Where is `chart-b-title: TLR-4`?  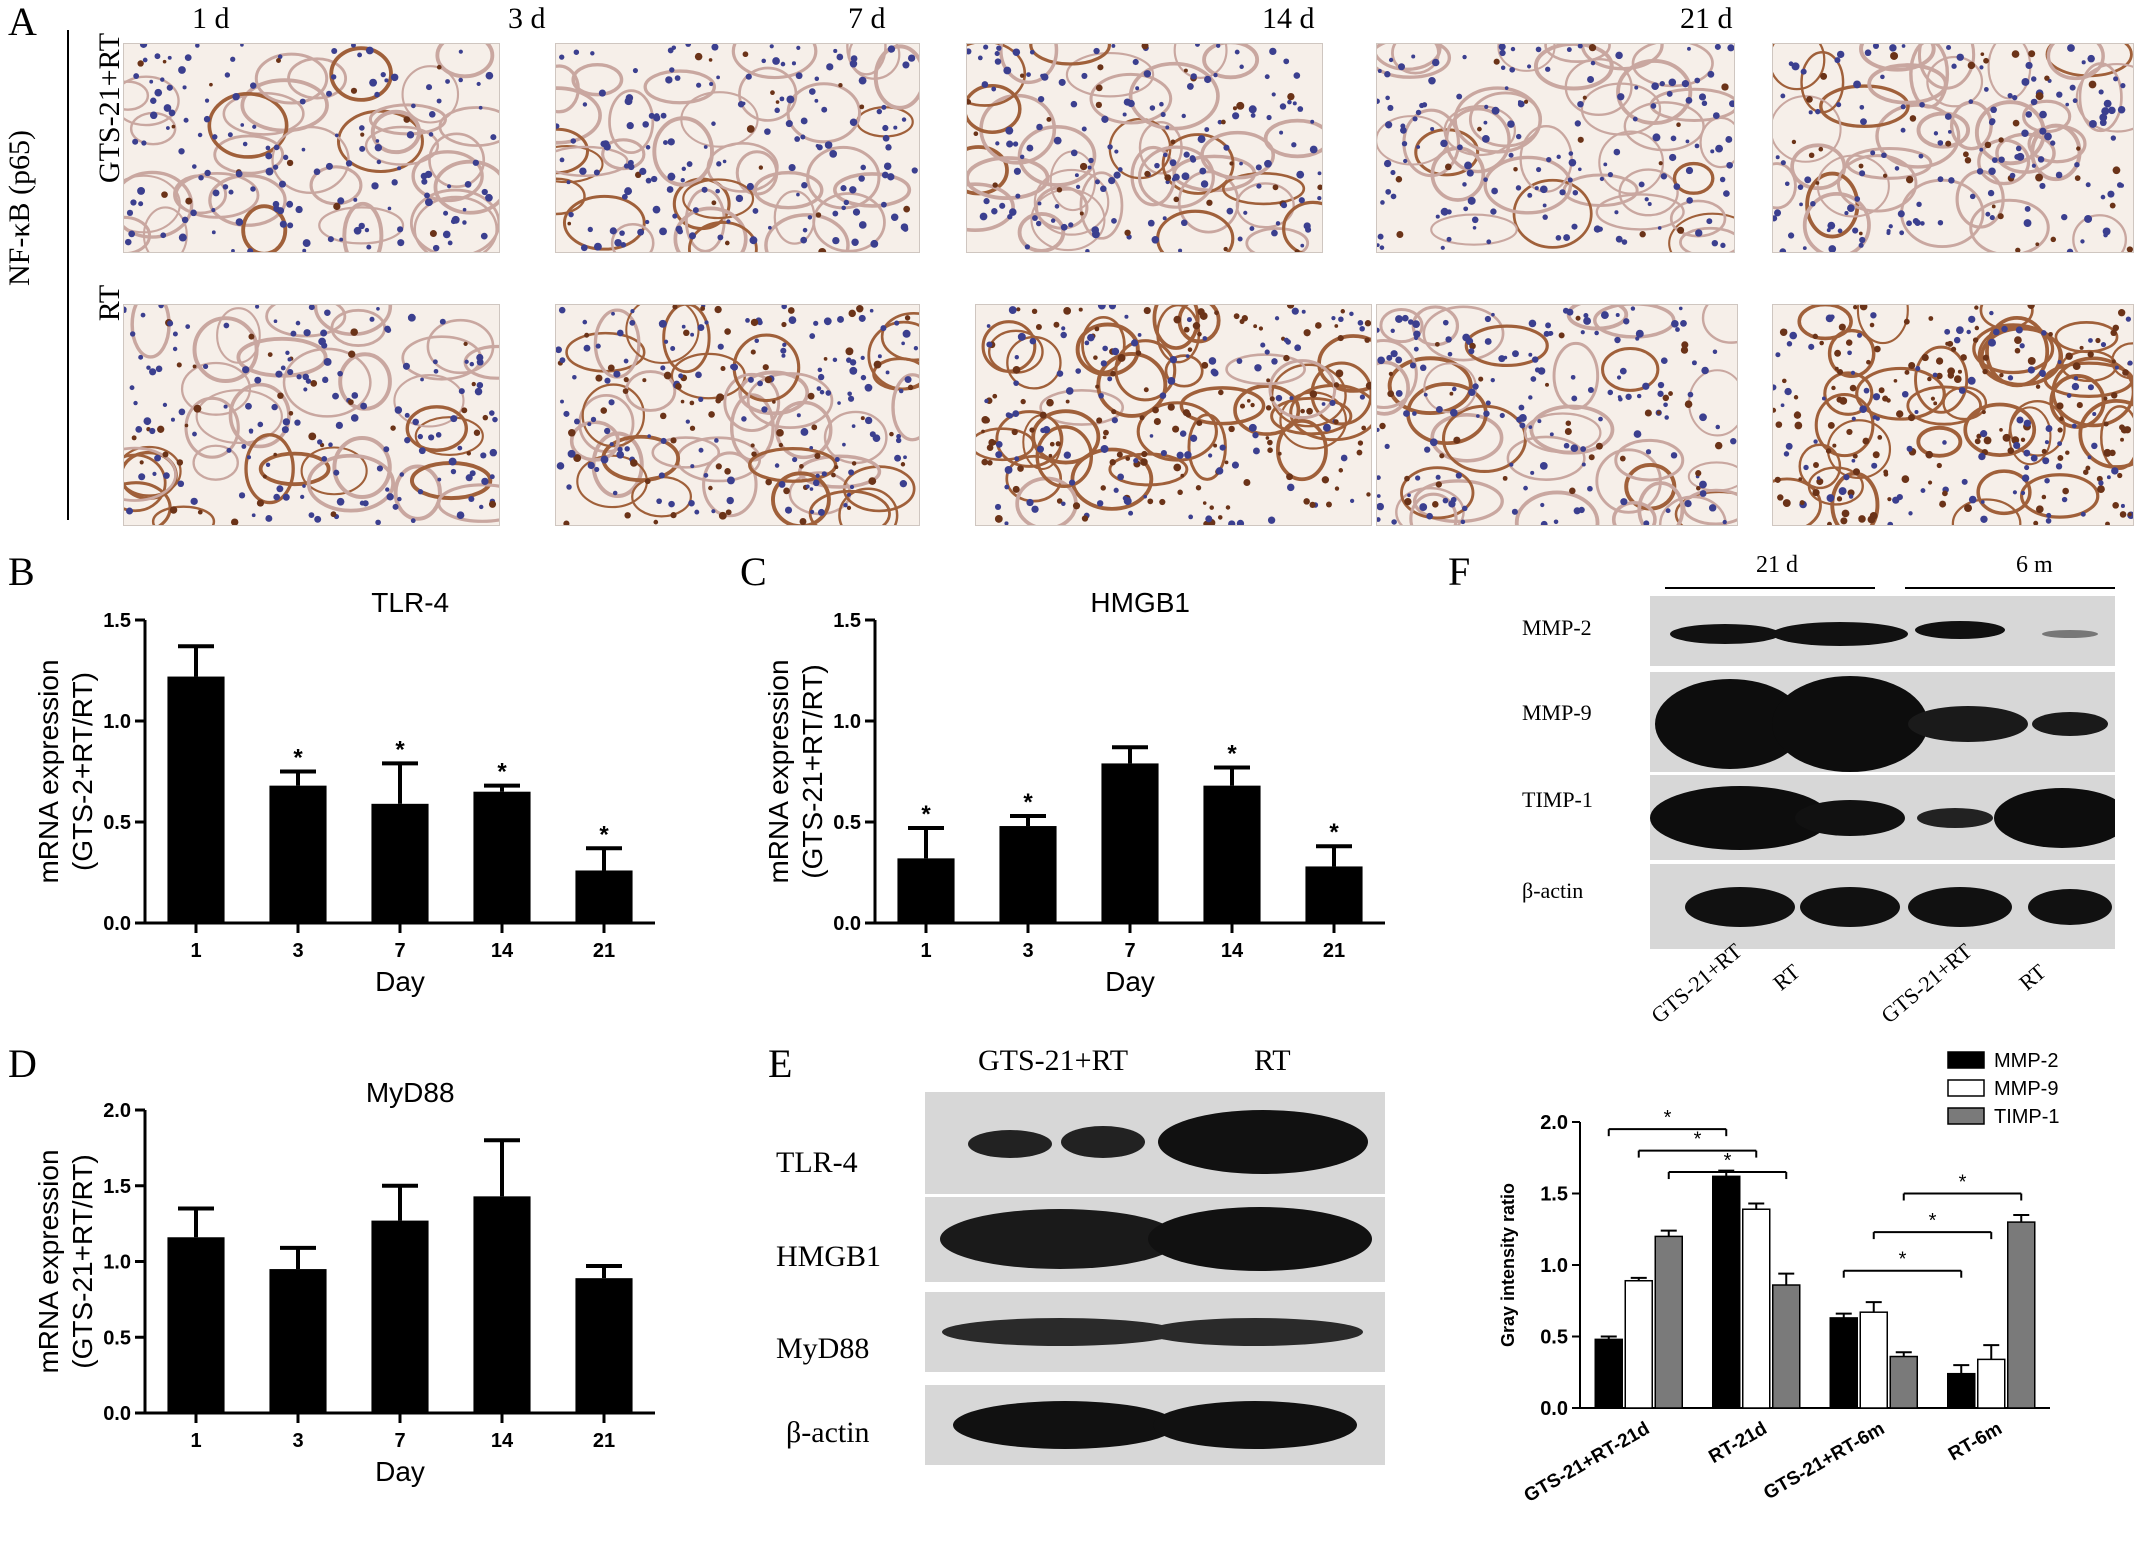 chart-b-title: TLR-4 is located at coordinates (410, 602).